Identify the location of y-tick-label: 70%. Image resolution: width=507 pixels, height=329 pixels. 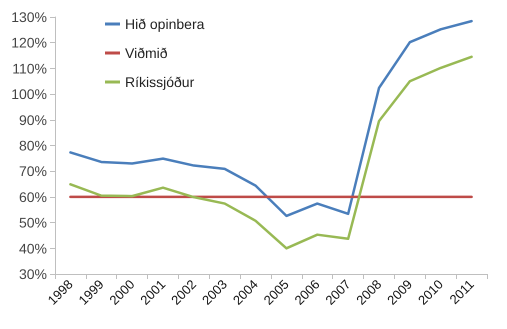
(32, 171).